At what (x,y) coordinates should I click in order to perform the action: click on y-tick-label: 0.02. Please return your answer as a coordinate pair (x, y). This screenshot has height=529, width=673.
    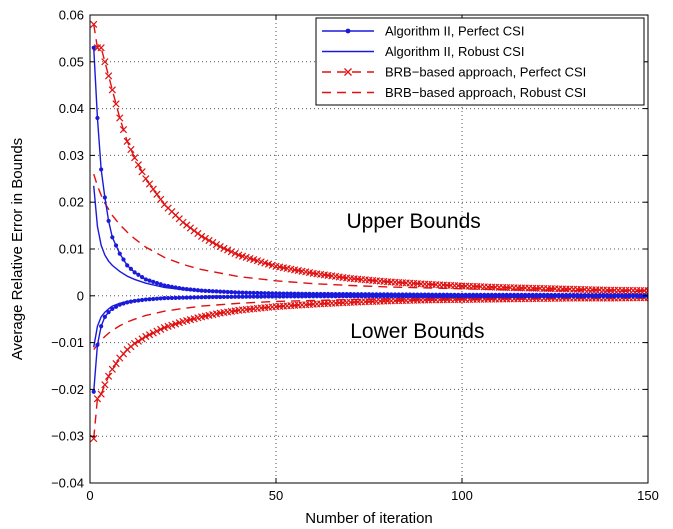
    Looking at the image, I should click on (71, 202).